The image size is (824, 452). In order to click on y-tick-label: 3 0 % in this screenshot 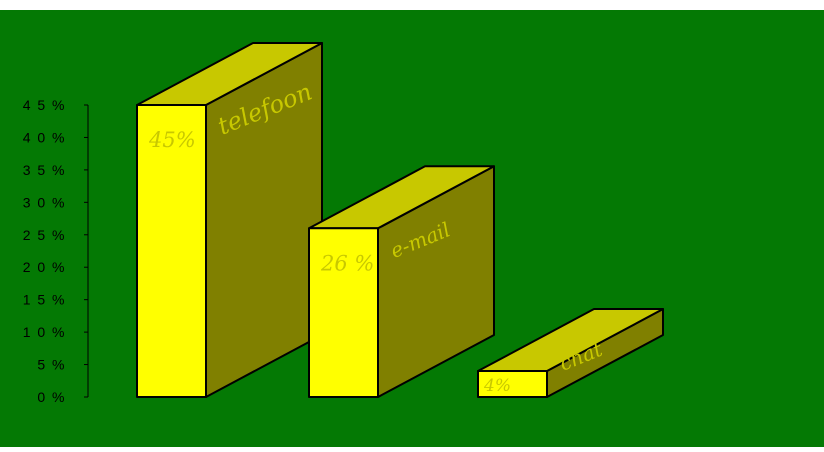, I will do `click(44, 202)`.